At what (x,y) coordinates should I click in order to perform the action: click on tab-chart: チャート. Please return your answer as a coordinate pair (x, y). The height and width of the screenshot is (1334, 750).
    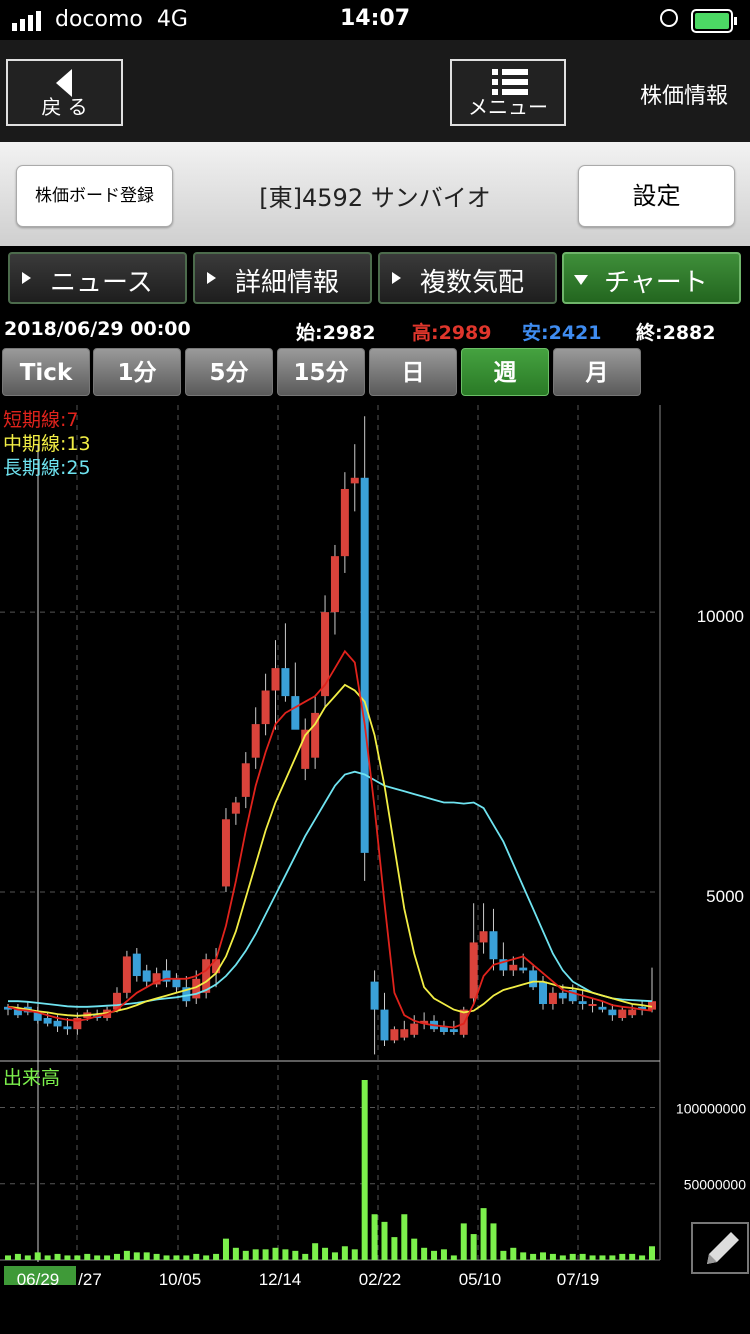
    Looking at the image, I should click on (651, 278).